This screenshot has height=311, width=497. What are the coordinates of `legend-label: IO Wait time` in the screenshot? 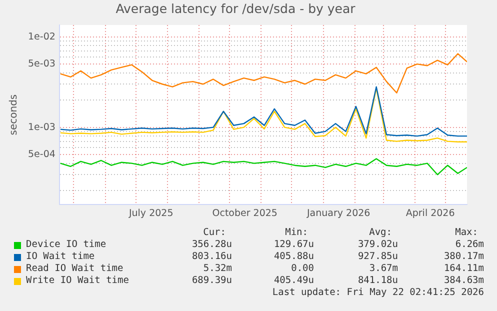 It's located at (60, 256).